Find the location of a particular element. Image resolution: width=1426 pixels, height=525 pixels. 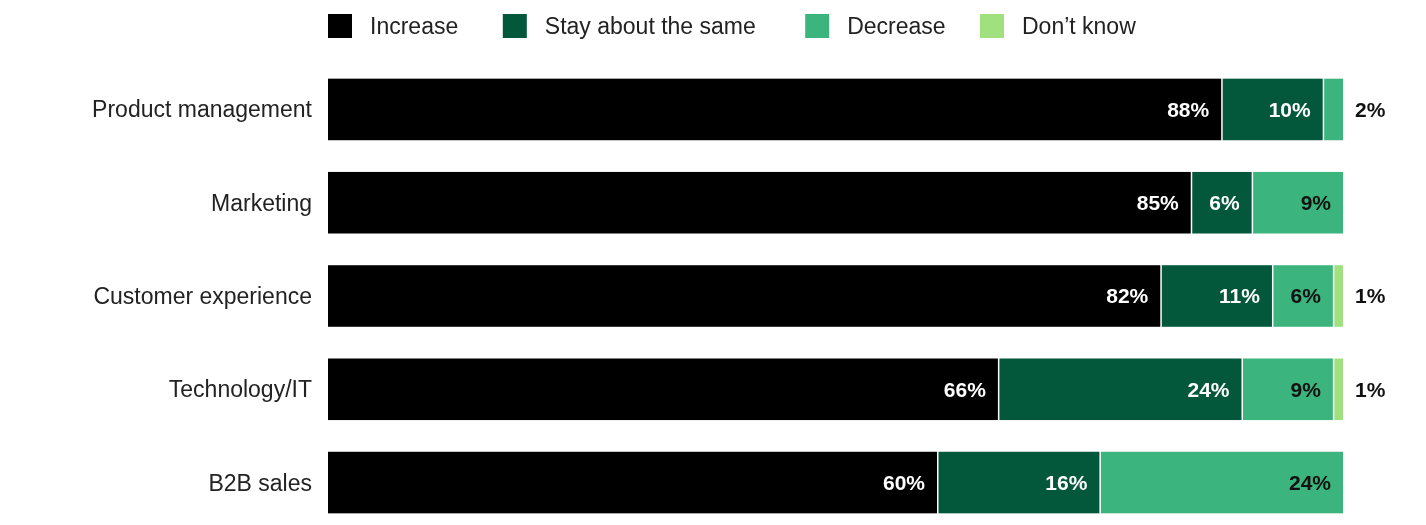

data-label: 10% is located at coordinates (1290, 109).